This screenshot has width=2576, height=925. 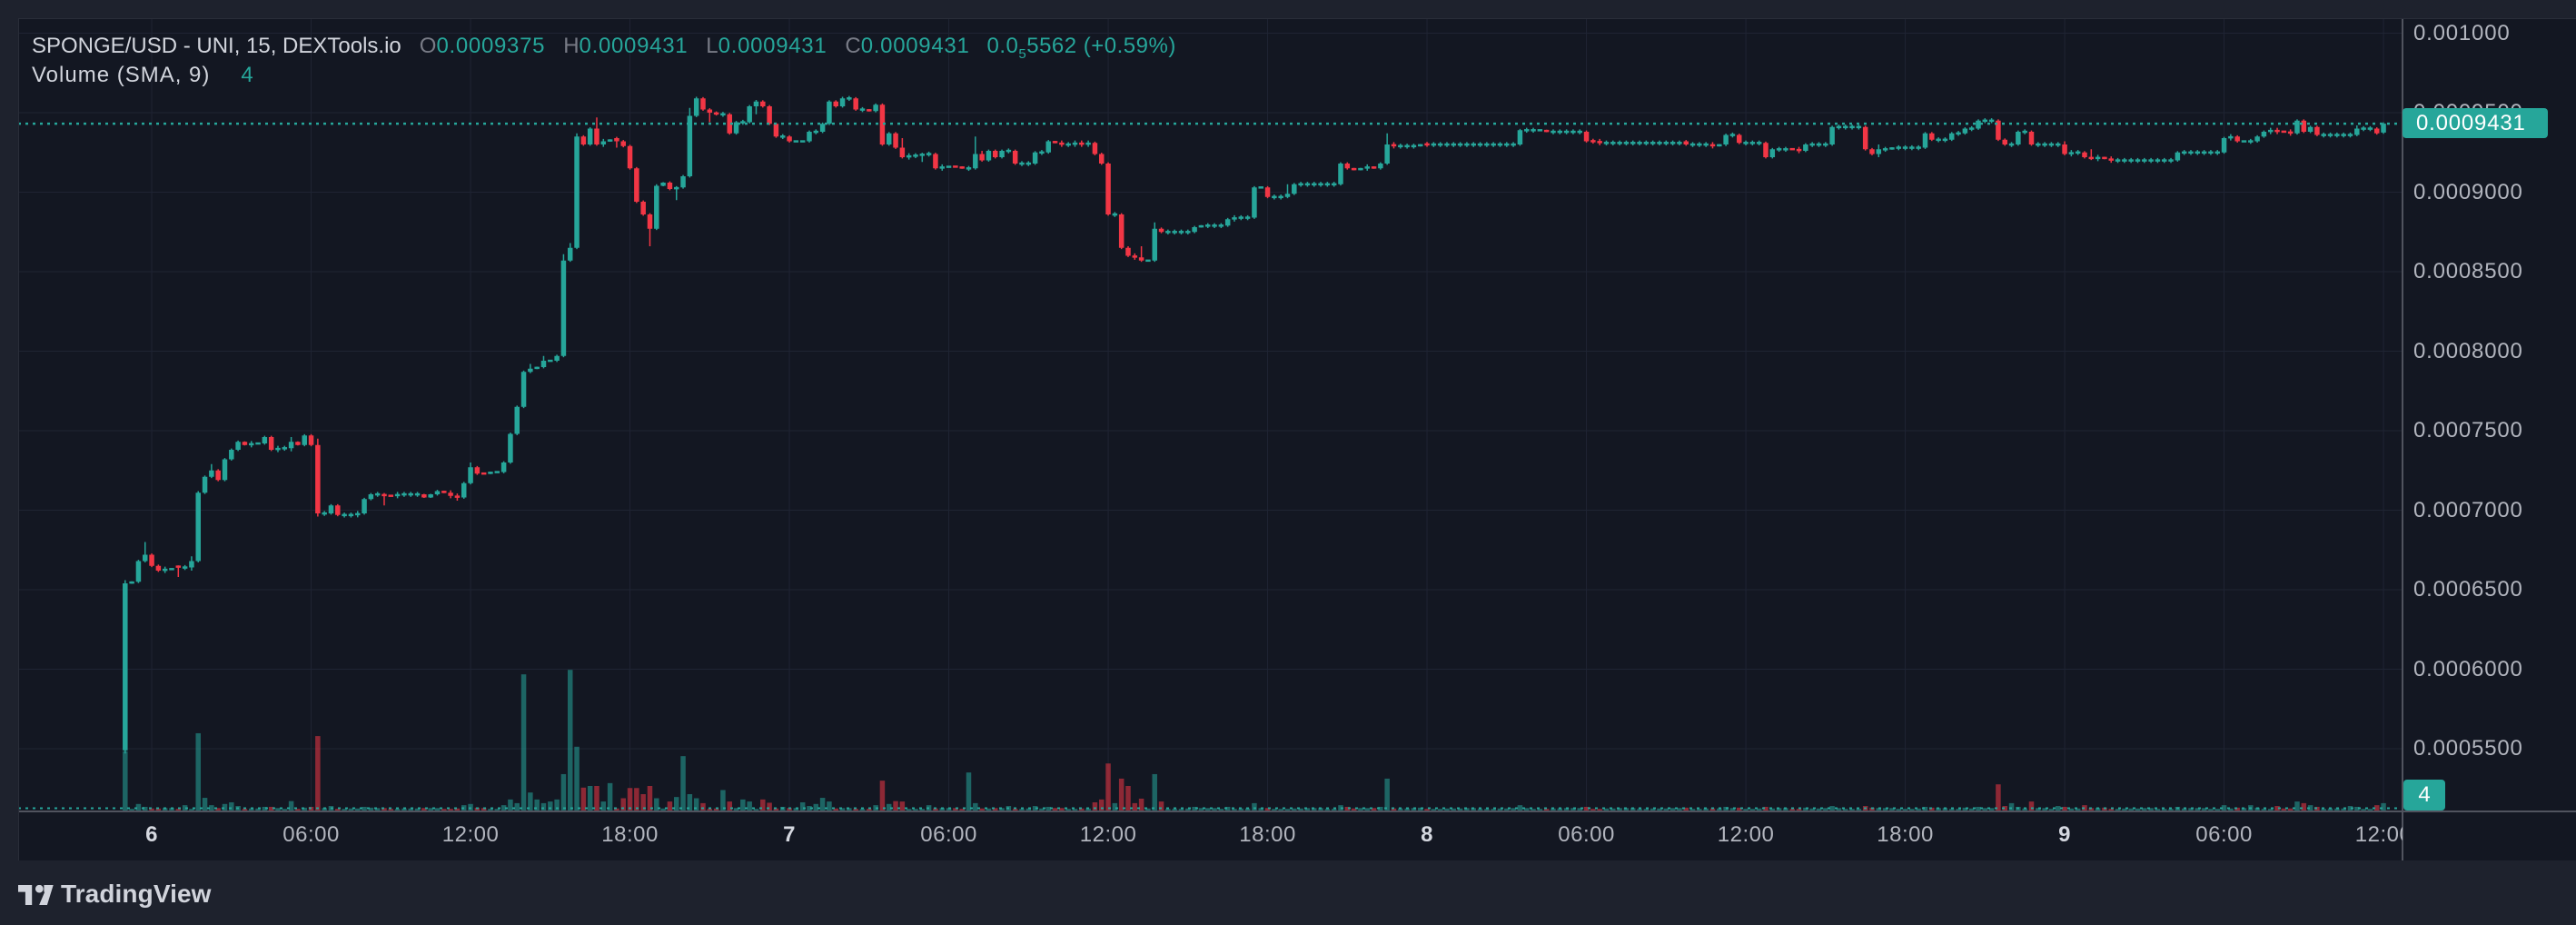 I want to click on current-price-badge: 0.0009431, so click(x=2475, y=123).